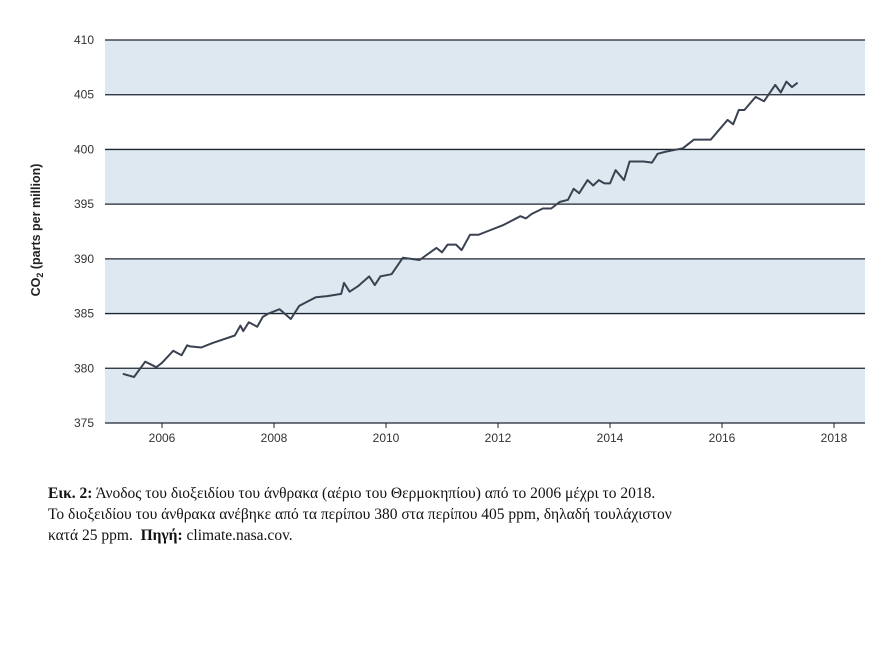 Image resolution: width=880 pixels, height=660 pixels. Describe the element at coordinates (84, 95) in the screenshot. I see `y-tick-label: 405` at that location.